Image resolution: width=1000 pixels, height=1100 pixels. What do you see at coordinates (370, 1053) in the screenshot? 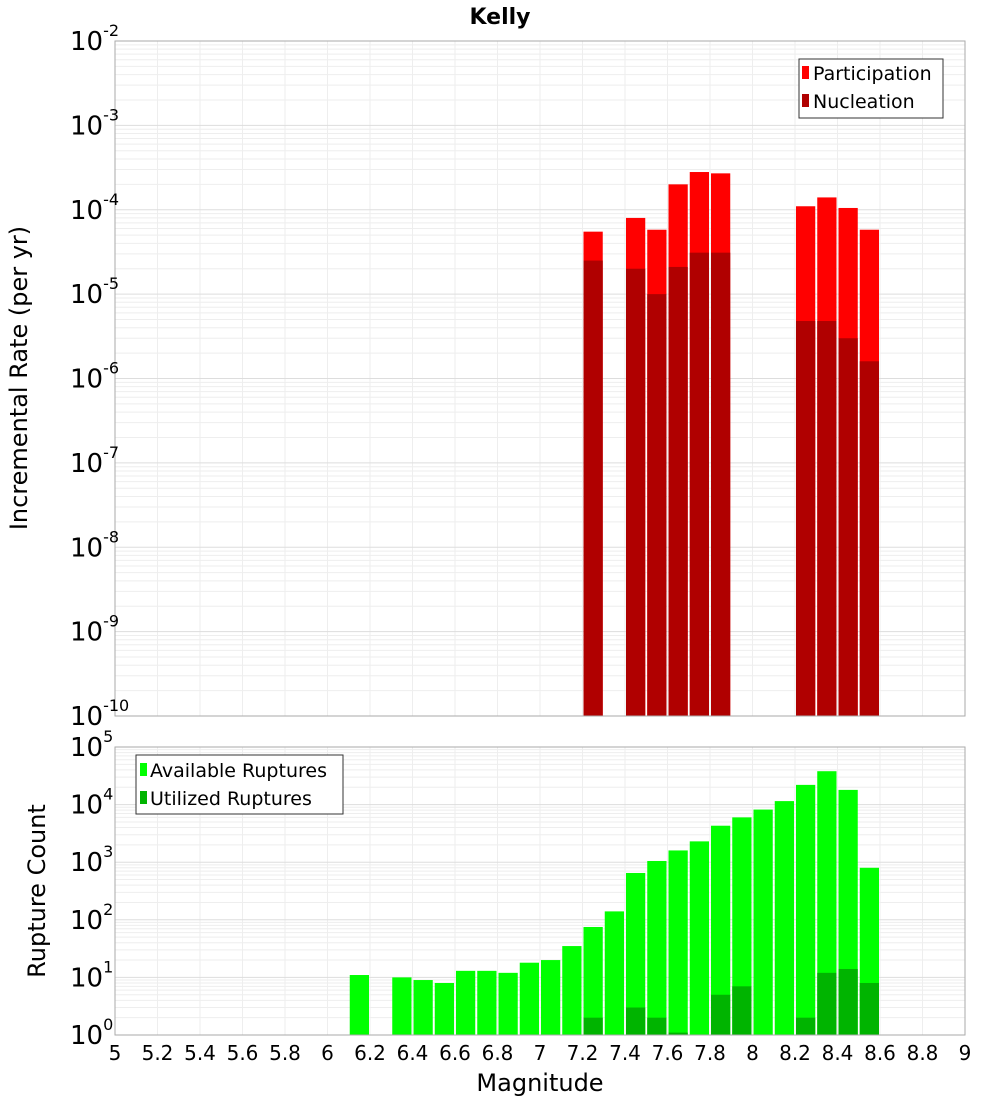
I see `x-tick-label: 6.2` at bounding box center [370, 1053].